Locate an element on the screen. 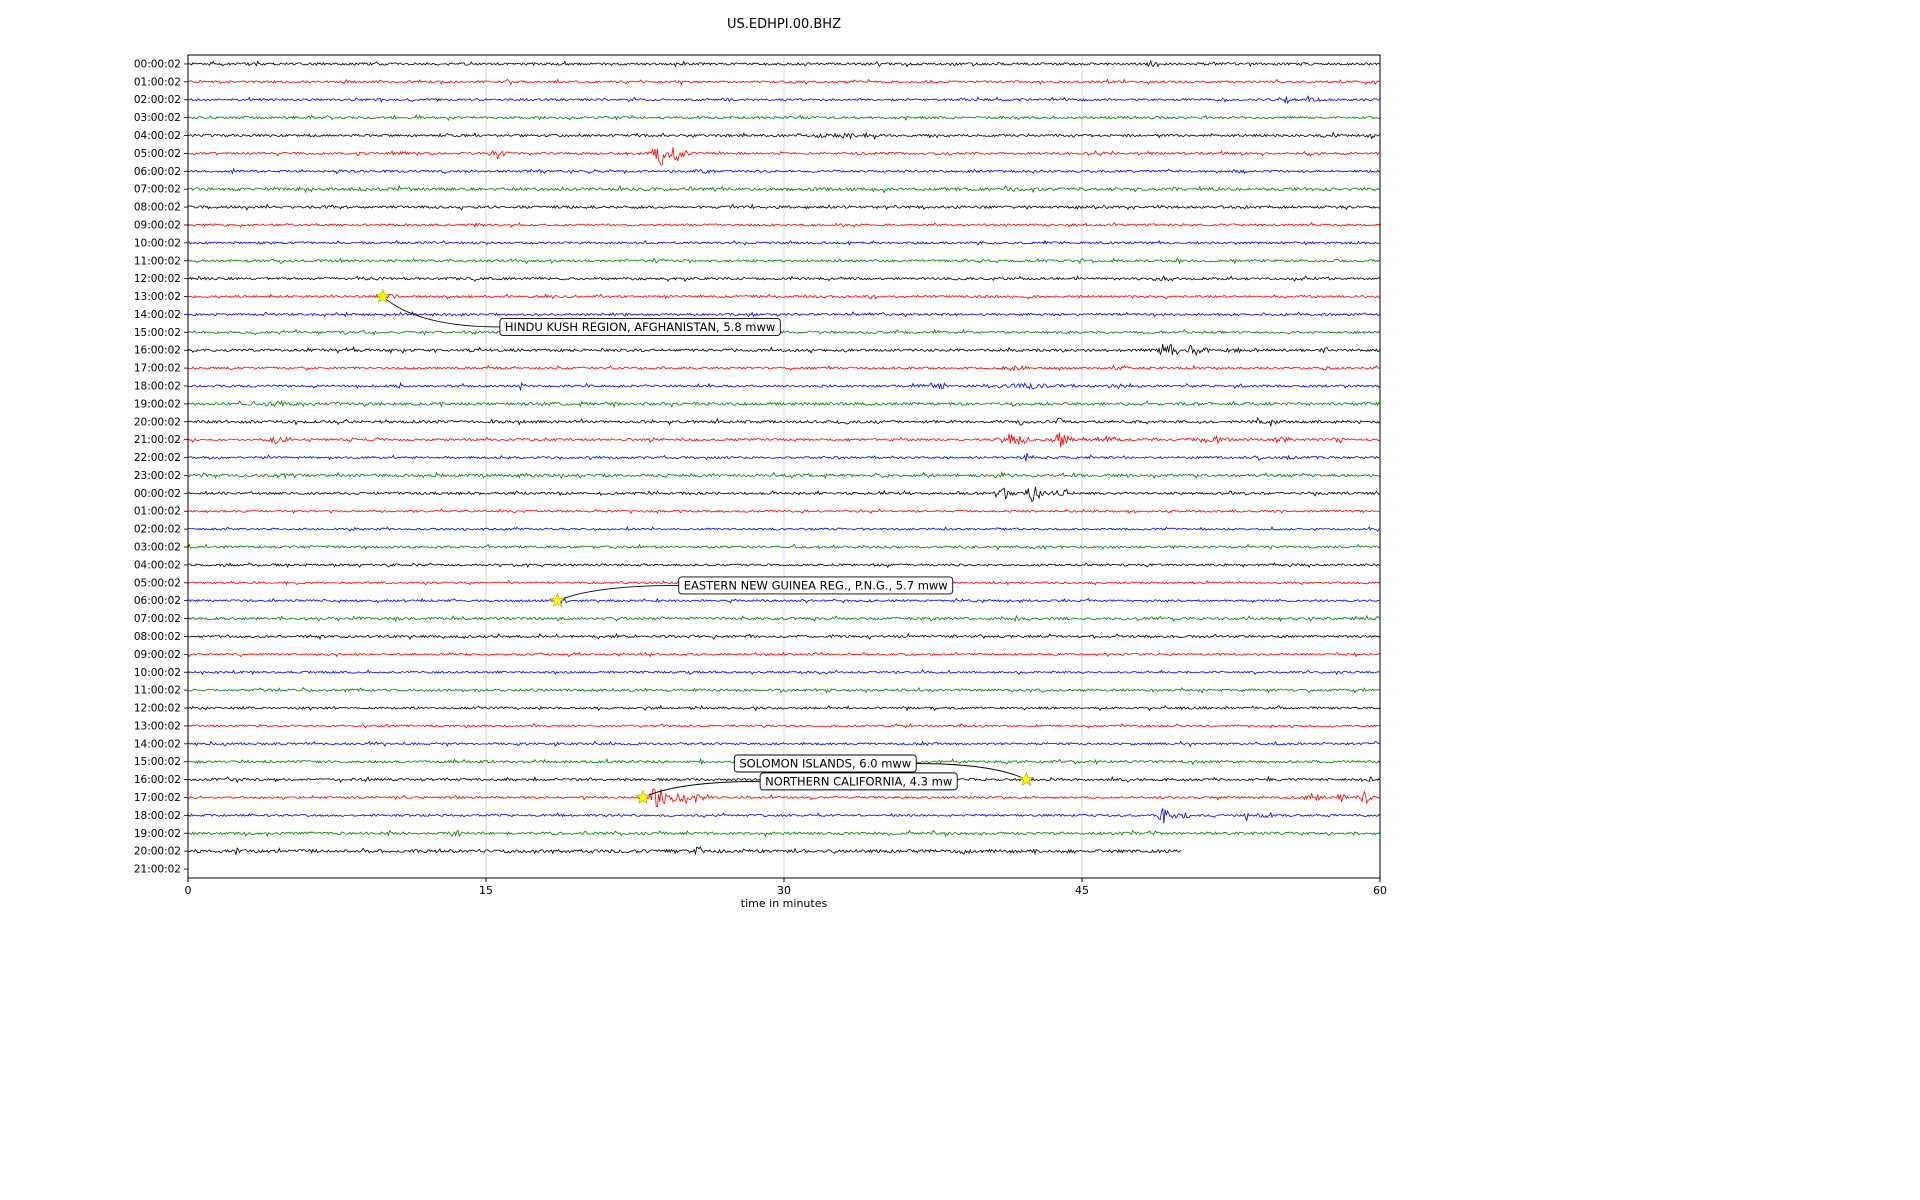 The height and width of the screenshot is (1200, 1920). x-axis-label: time in minutes is located at coordinates (784, 903).